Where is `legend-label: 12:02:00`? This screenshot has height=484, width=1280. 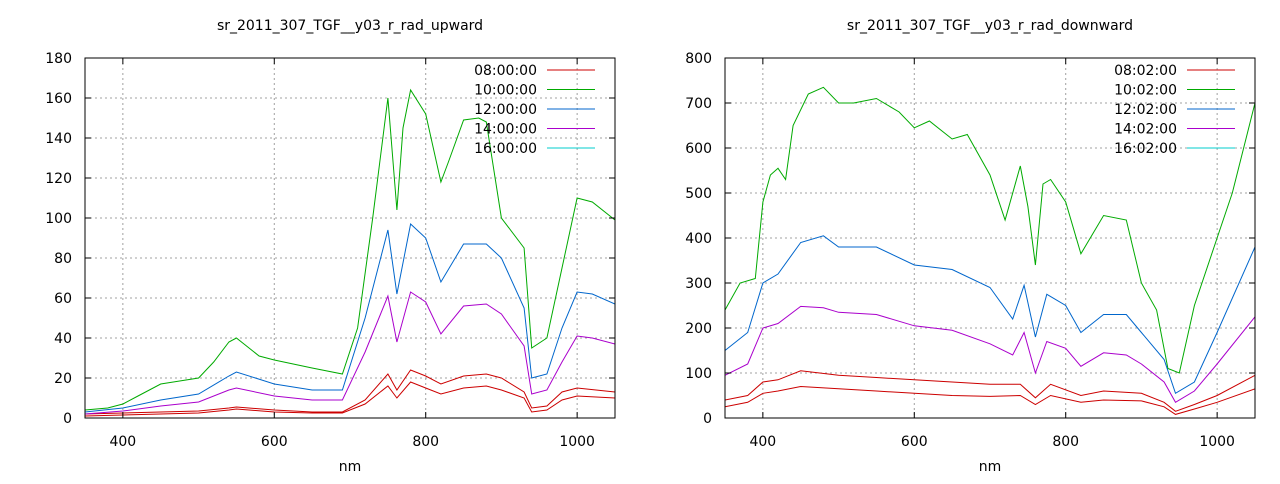
legend-label: 12:02:00 is located at coordinates (1145, 110).